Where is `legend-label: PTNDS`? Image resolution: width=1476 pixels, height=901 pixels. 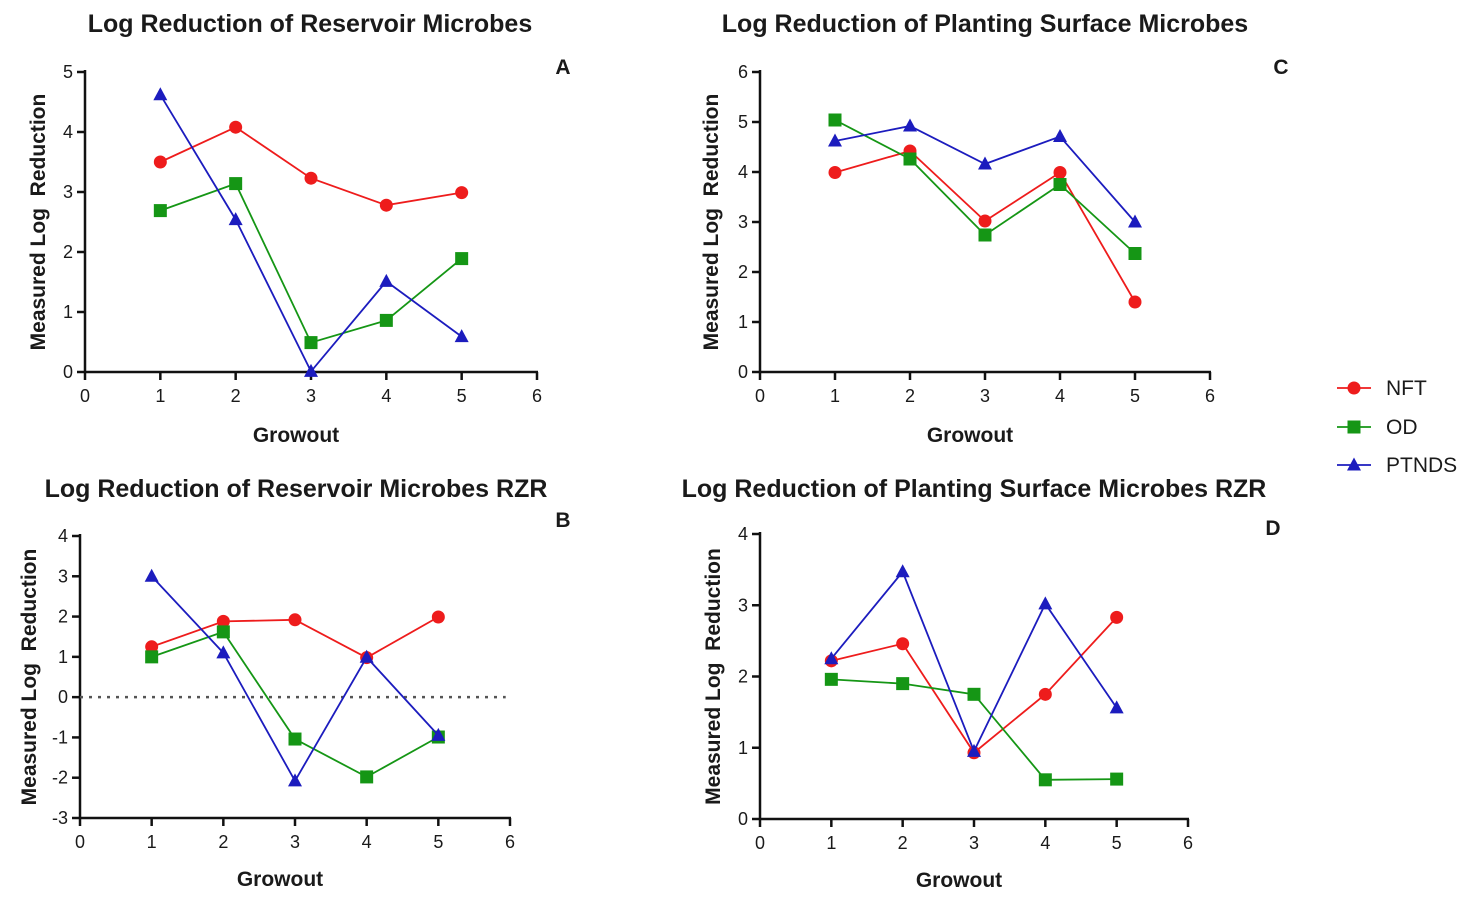 legend-label: PTNDS is located at coordinates (1421, 465).